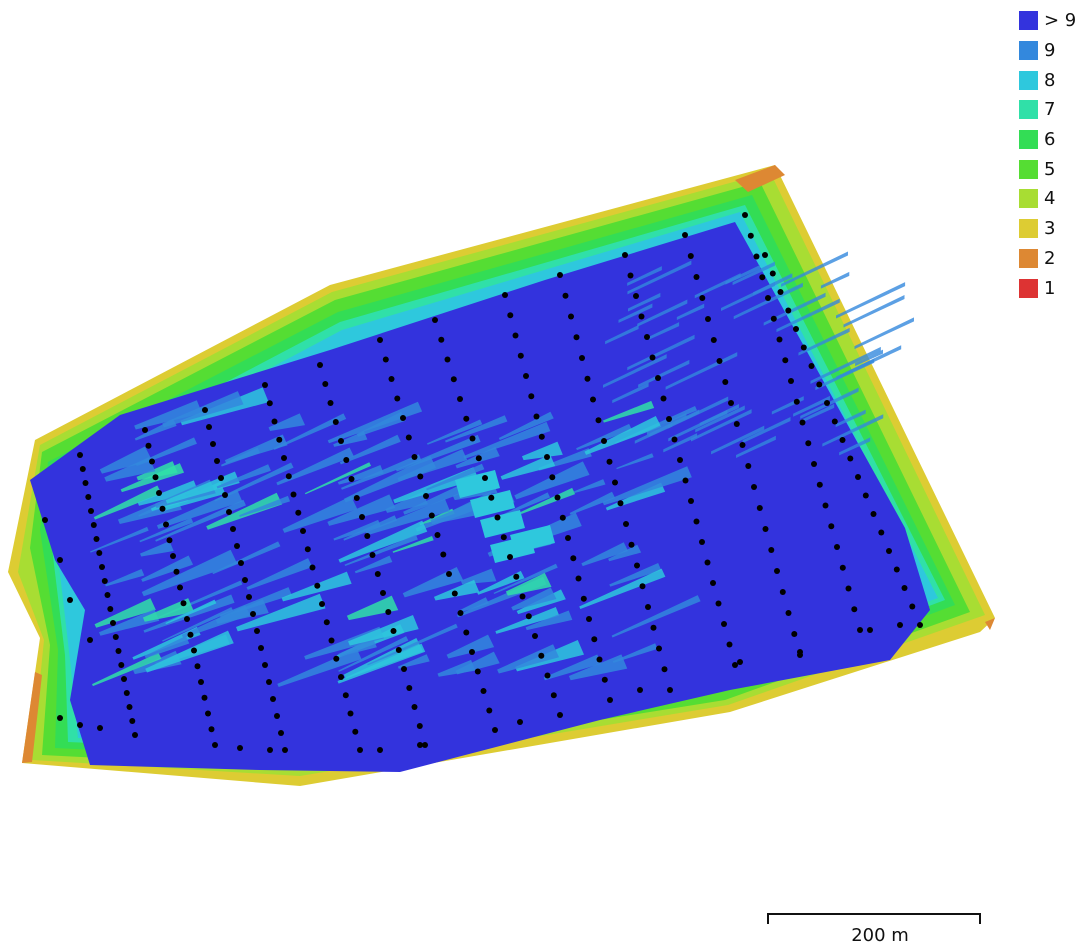 Image resolution: width=1085 pixels, height=952 pixels. What do you see at coordinates (990, 624) in the screenshot?
I see `edge-mark-2c` at bounding box center [990, 624].